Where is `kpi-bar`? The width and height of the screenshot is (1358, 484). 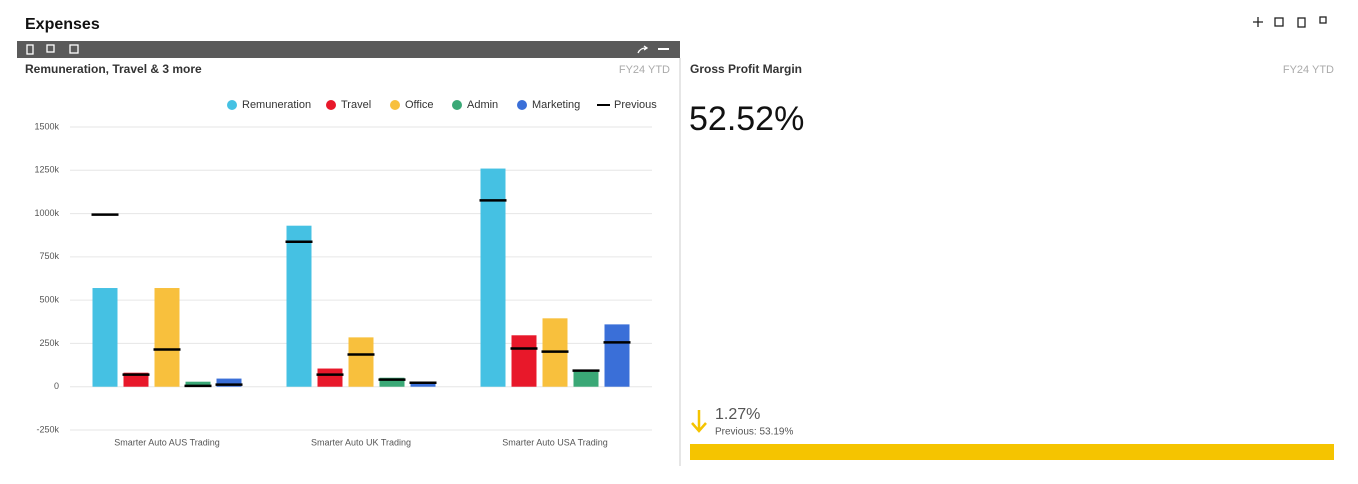
kpi-bar is located at coordinates (1012, 452).